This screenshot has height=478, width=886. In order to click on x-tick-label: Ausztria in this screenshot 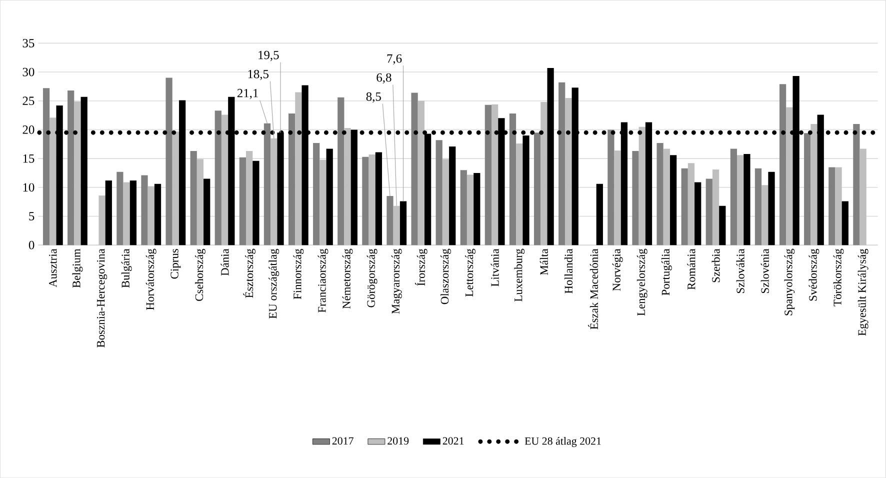, I will do `click(53, 268)`.